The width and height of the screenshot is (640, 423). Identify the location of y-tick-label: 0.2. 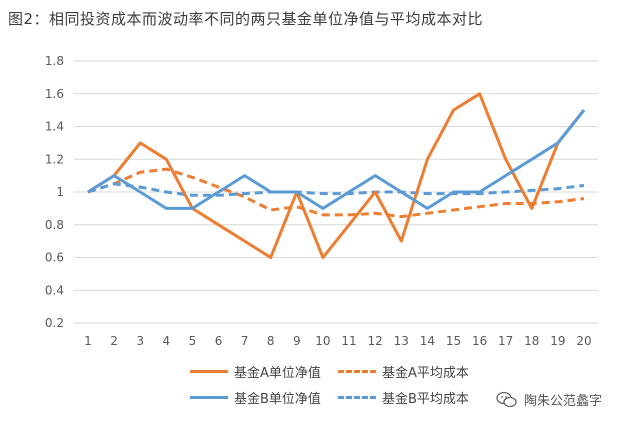
(54, 323).